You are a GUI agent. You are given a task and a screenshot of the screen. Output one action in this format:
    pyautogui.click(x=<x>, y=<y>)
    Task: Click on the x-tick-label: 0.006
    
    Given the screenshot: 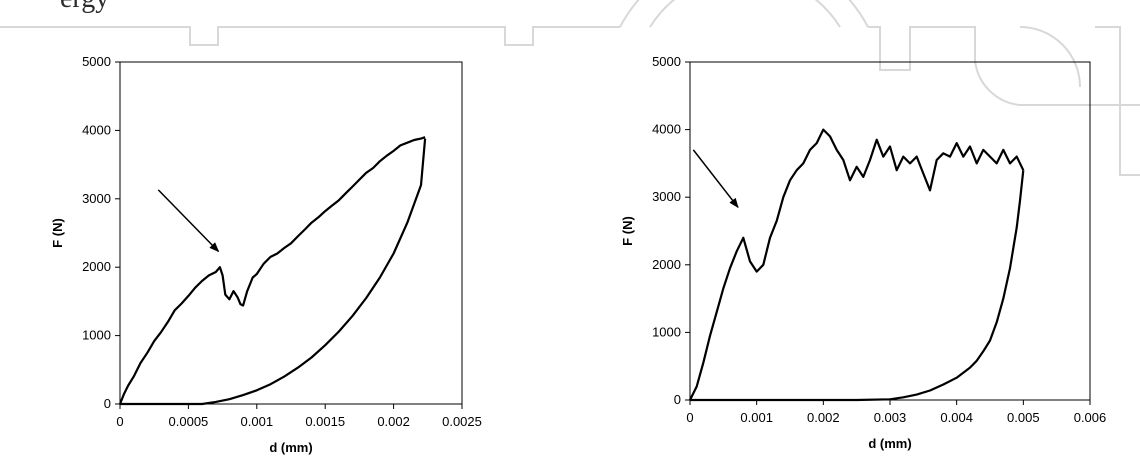 What is the action you would take?
    pyautogui.click(x=1090, y=417)
    